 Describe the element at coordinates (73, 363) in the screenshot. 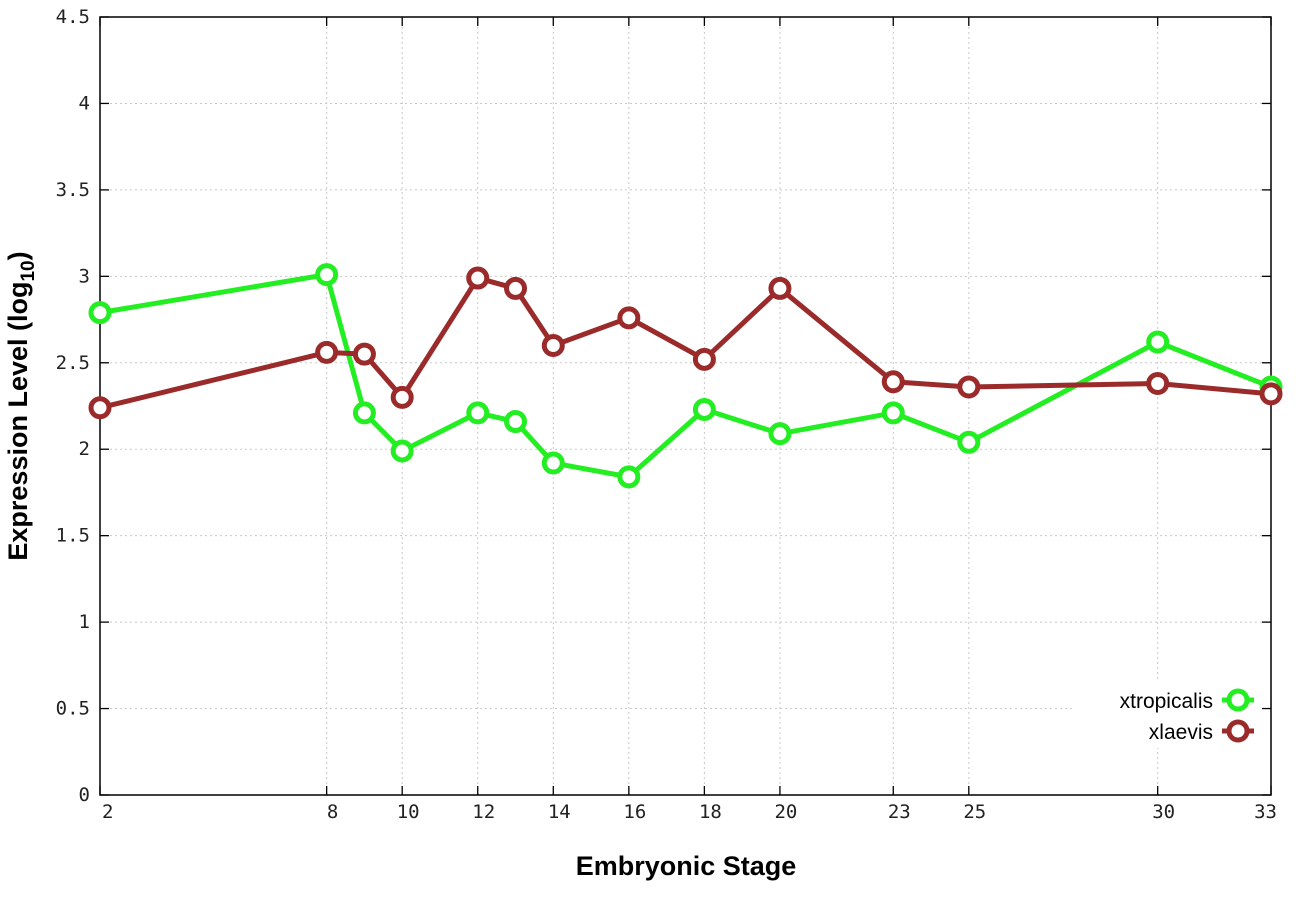

I see `y-tick-label: 2.5` at that location.